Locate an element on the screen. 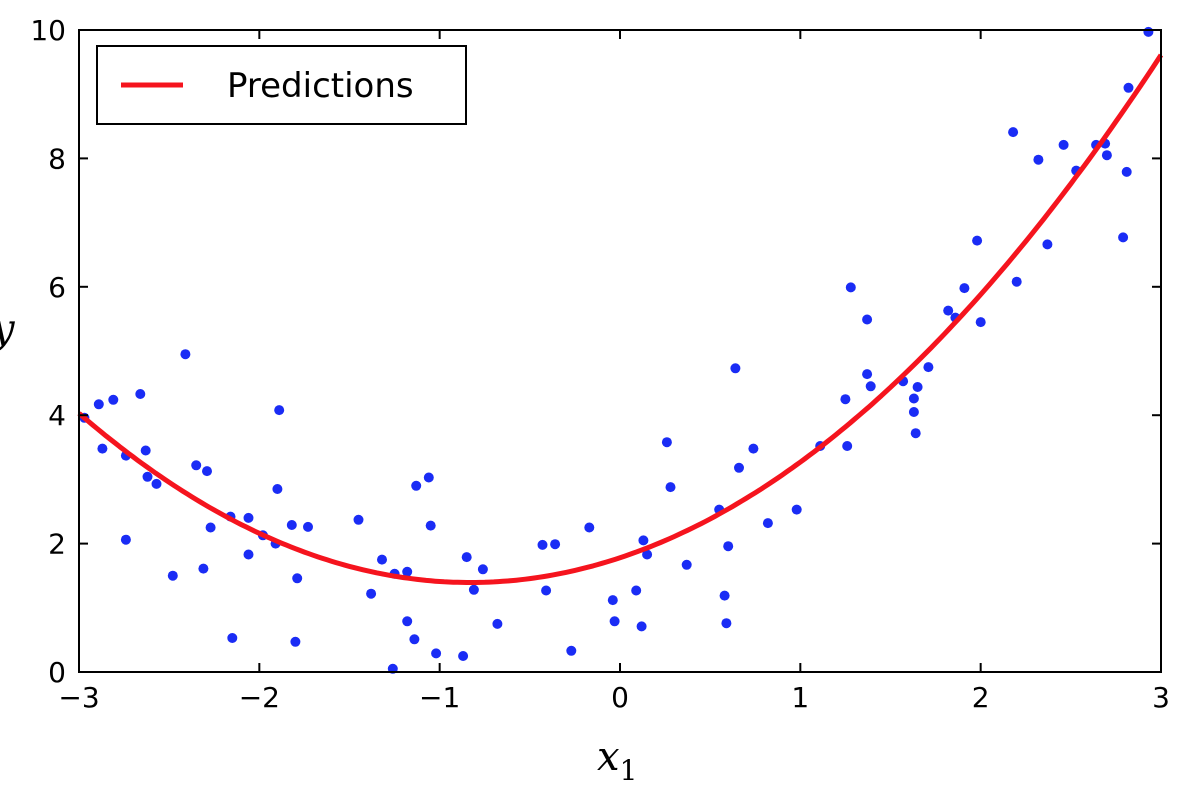 The image size is (1200, 786). x-tick-label: −1 is located at coordinates (439, 697).